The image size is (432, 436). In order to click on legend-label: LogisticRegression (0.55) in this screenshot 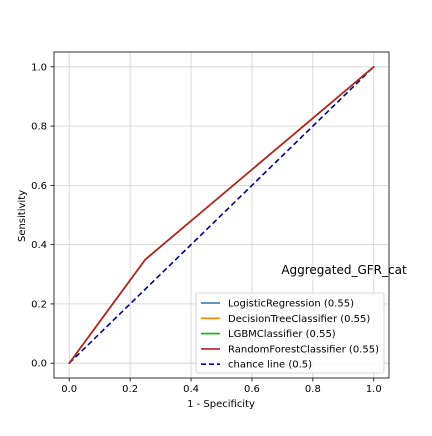, I will do `click(291, 304)`.